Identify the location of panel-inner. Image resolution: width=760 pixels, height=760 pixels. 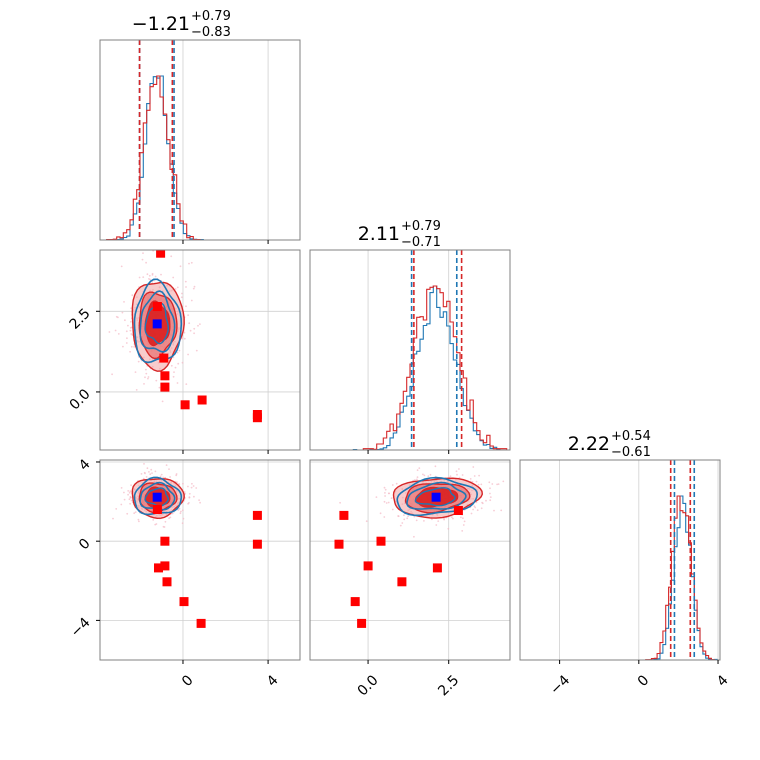
(410, 560).